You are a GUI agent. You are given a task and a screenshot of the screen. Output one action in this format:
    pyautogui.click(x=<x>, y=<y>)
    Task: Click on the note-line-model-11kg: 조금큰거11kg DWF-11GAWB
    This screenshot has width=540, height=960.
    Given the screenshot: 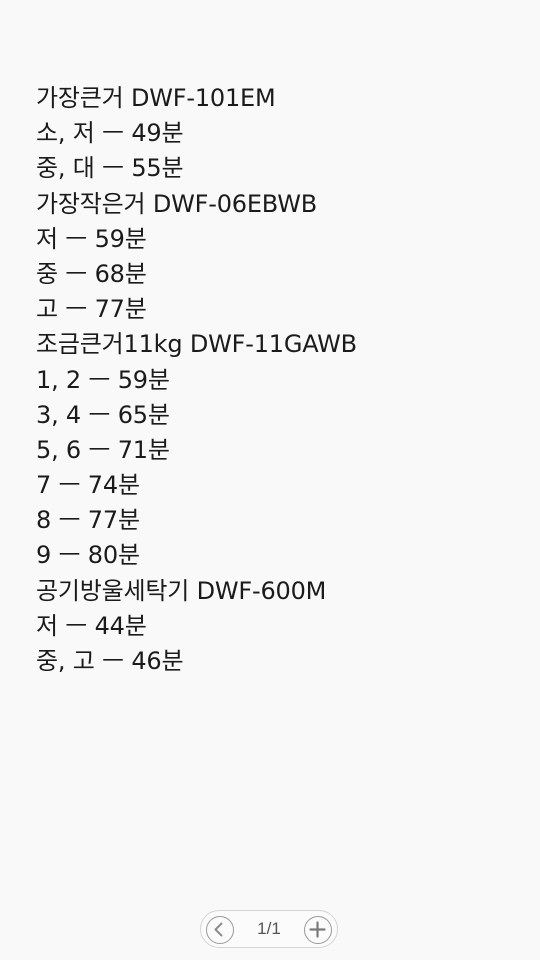 What is the action you would take?
    pyautogui.click(x=196, y=344)
    